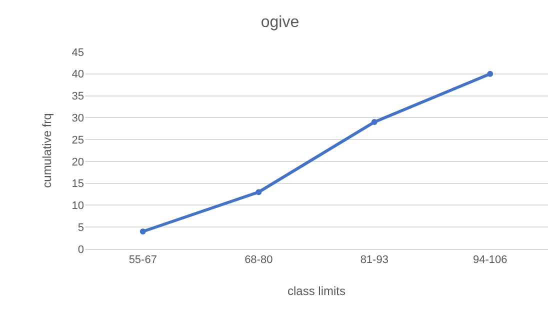  Describe the element at coordinates (78, 206) in the screenshot. I see `y-tick-label: 10` at that location.